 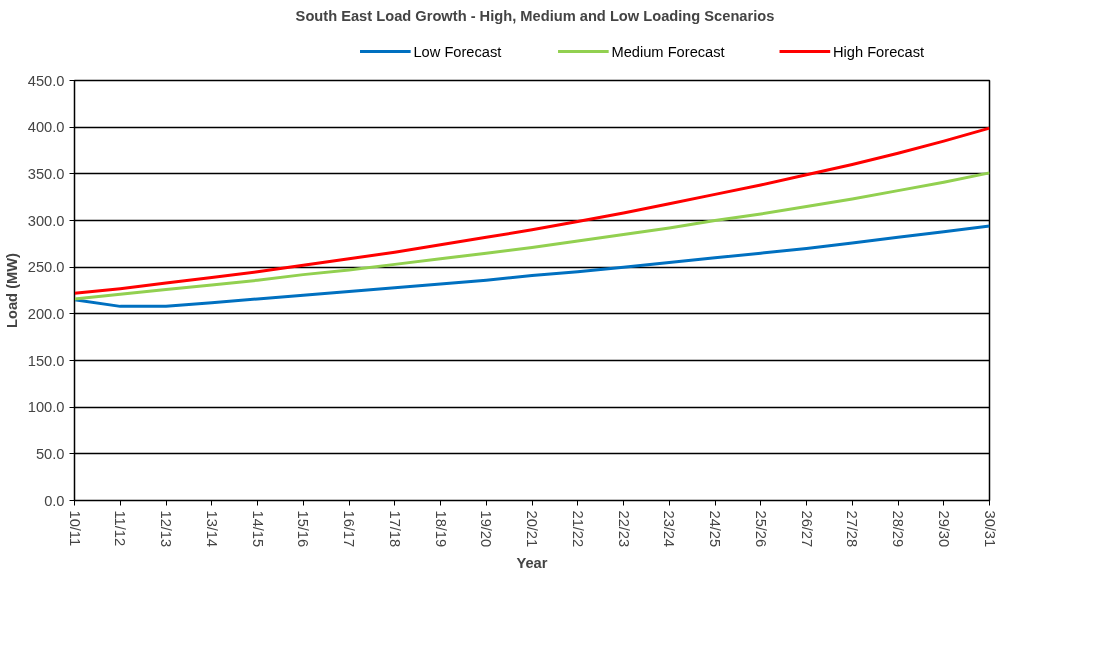 I want to click on y-tick-label: 100.0, so click(x=46, y=407).